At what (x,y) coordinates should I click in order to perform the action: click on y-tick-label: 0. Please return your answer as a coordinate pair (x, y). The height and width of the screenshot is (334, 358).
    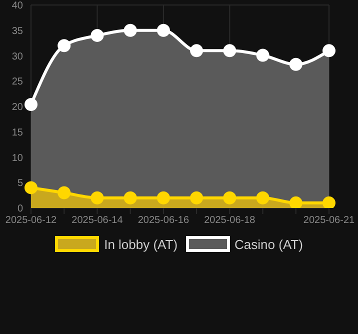
    Looking at the image, I should click on (20, 209).